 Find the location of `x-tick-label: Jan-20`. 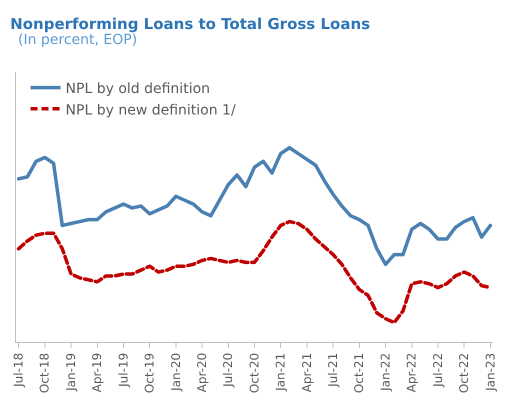

x-tick-label: Jan-20 is located at coordinates (175, 372).